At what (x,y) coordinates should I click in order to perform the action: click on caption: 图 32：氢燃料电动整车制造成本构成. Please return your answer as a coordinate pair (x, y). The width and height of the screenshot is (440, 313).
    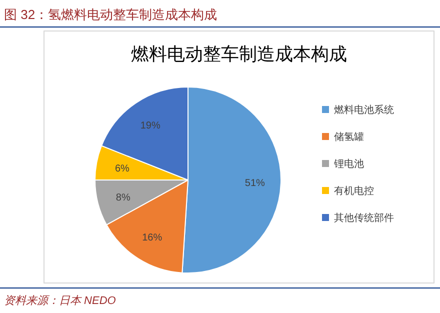
    Looking at the image, I should click on (111, 14).